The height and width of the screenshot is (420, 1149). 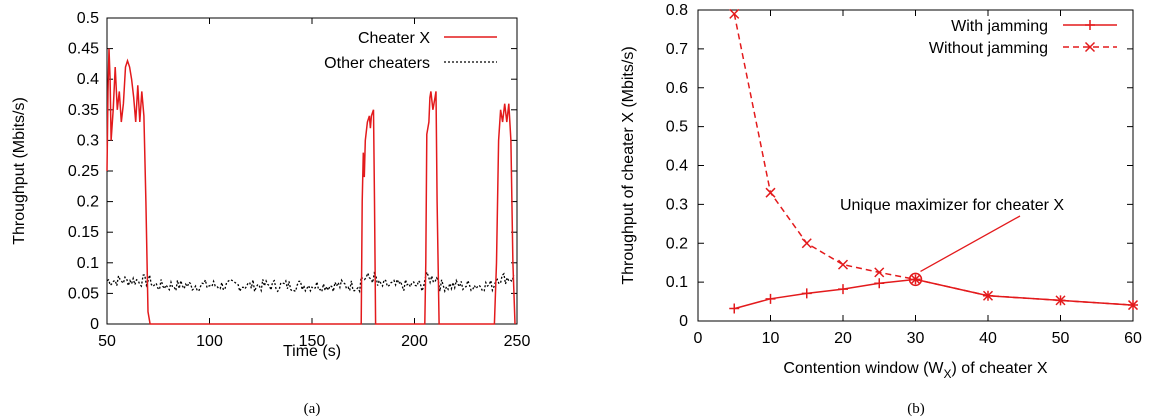 I want to click on legend-marker-without-jamming, so click(x=1090, y=47).